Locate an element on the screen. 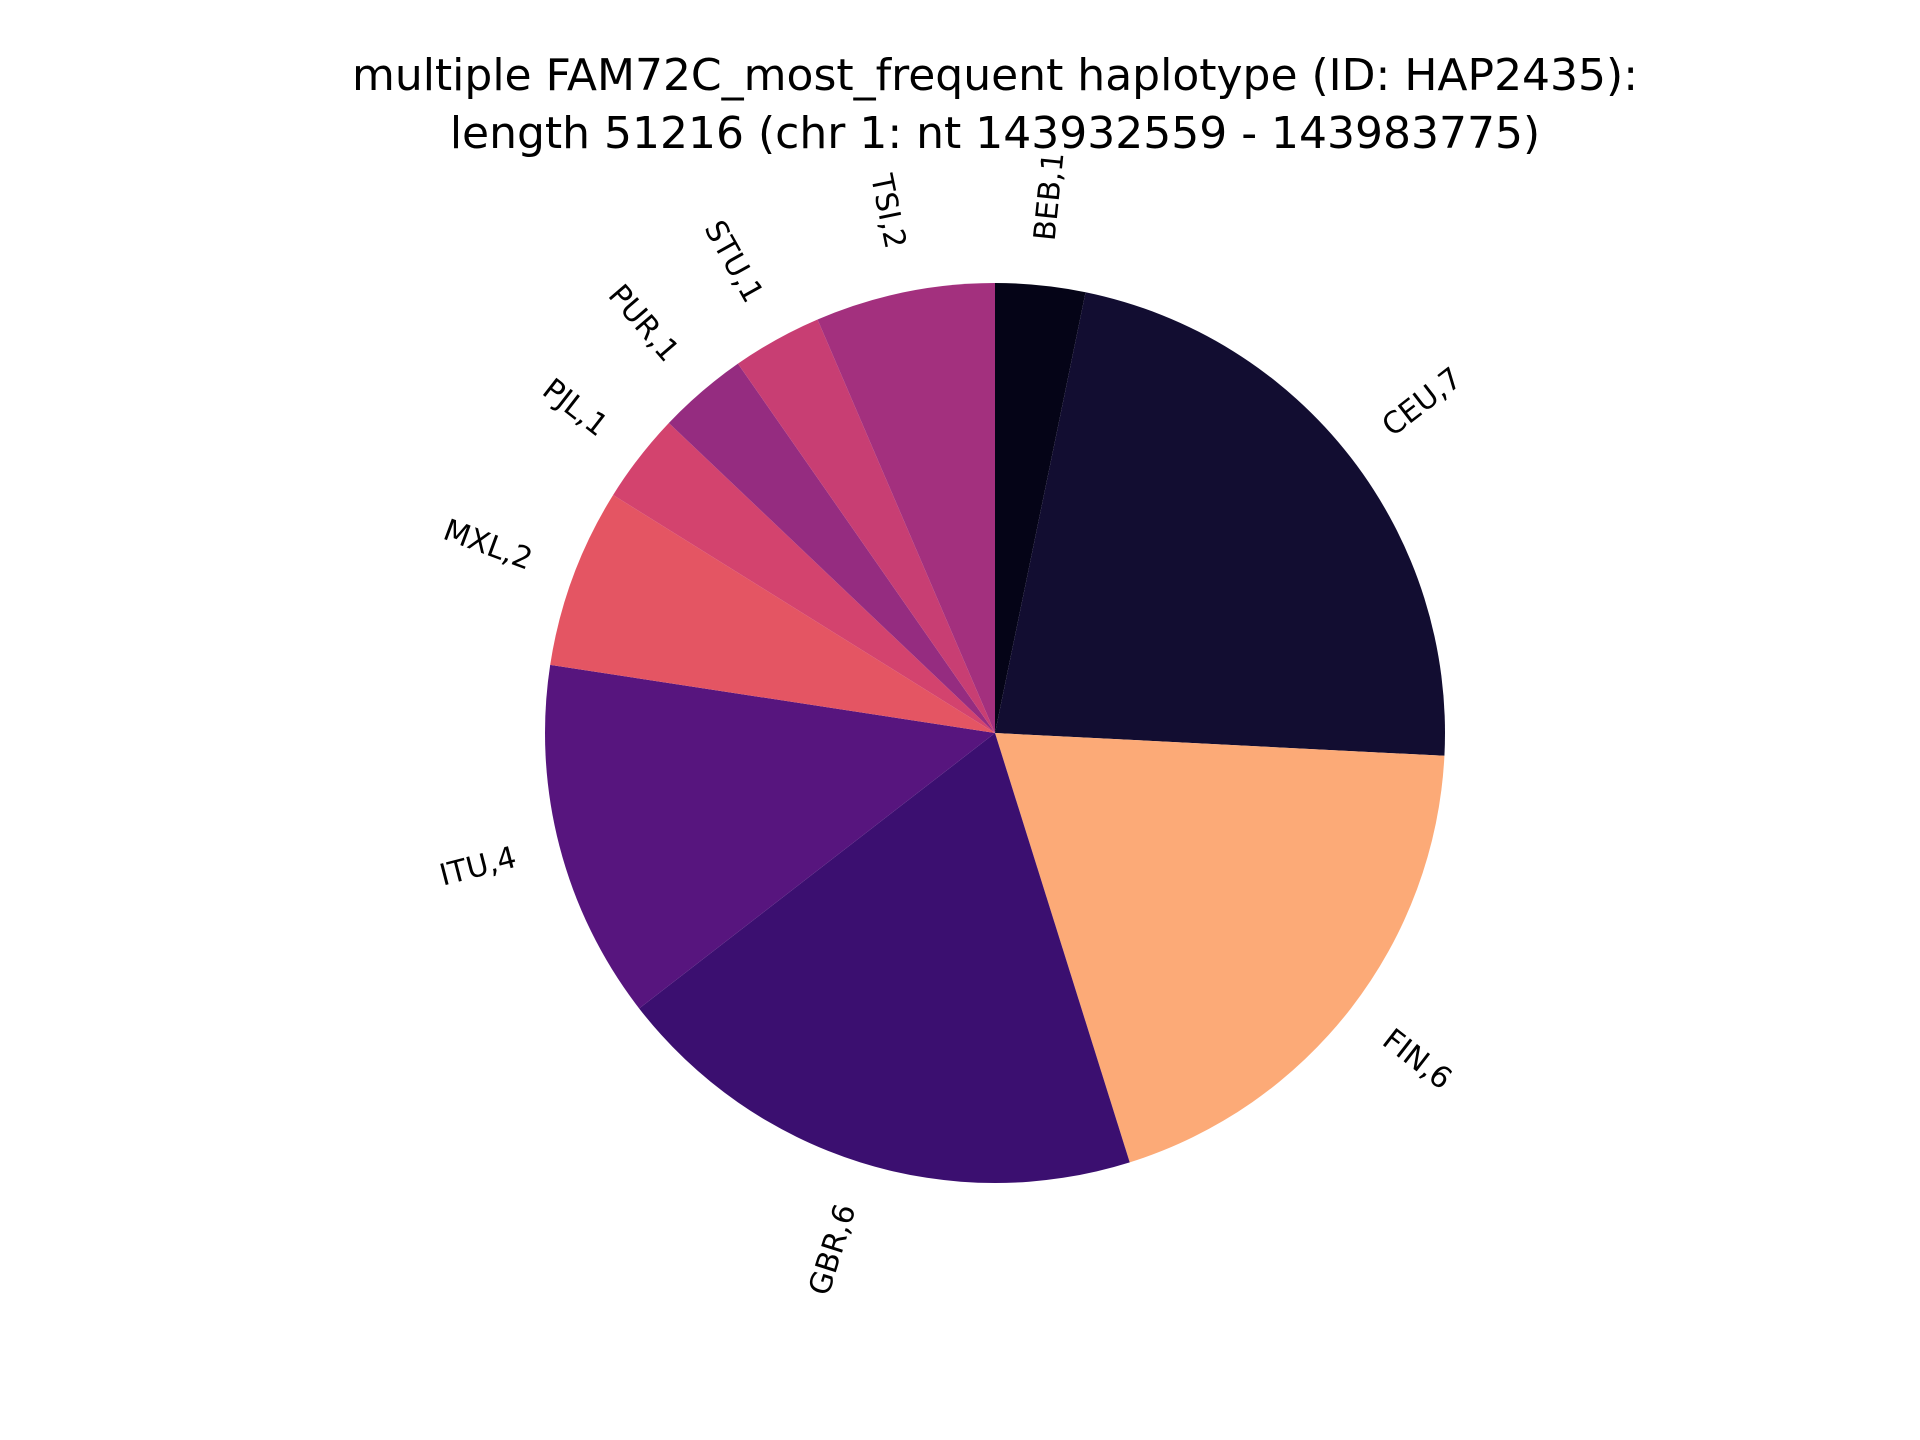 The width and height of the screenshot is (1920, 1440). pie-slice-gbr is located at coordinates (884, 958).